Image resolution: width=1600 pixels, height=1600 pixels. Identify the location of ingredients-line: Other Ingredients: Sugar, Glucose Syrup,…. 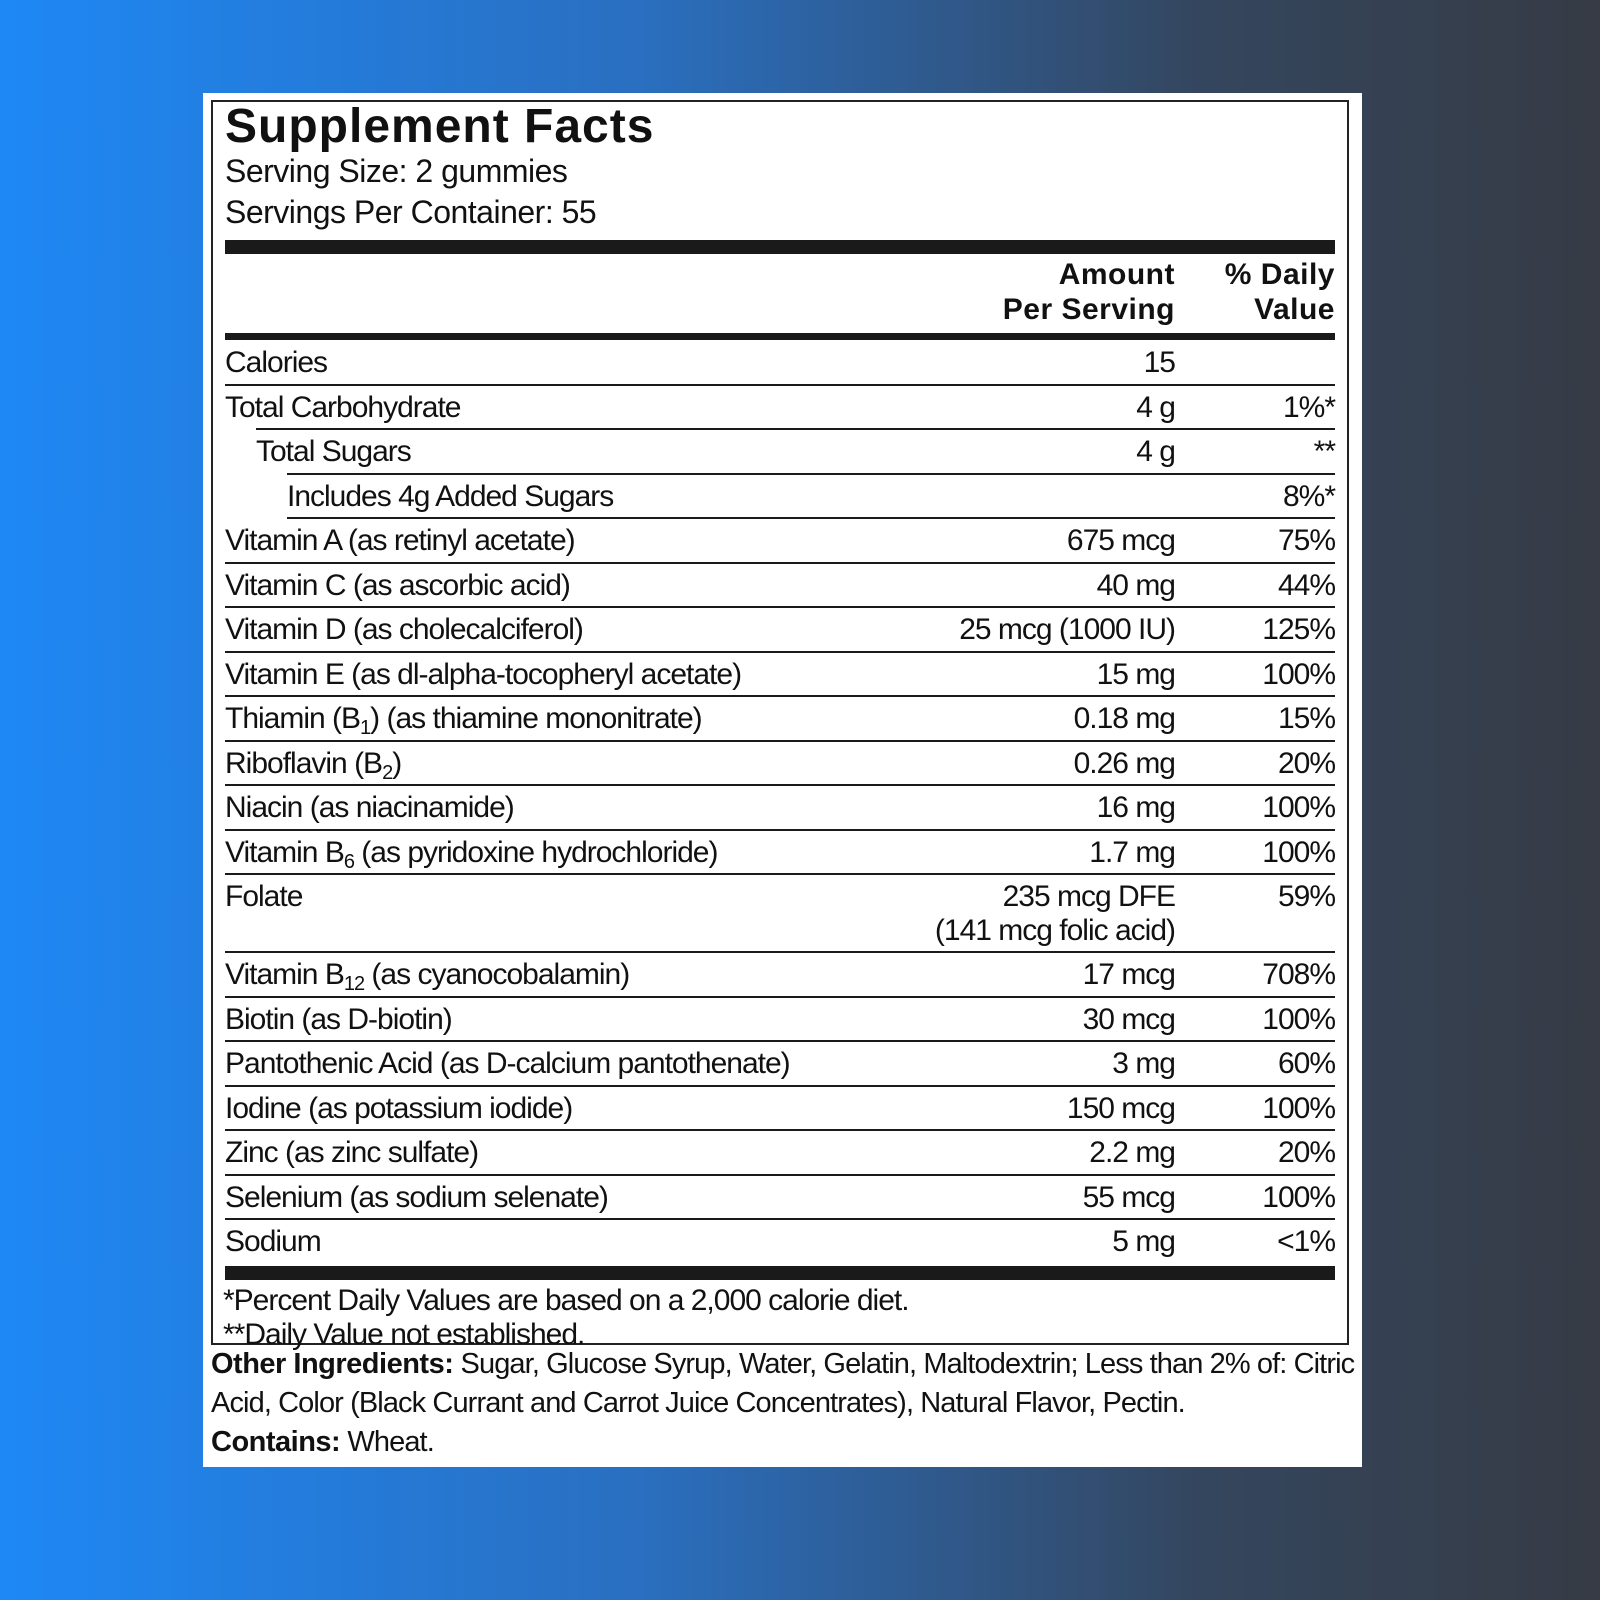
(785, 1384).